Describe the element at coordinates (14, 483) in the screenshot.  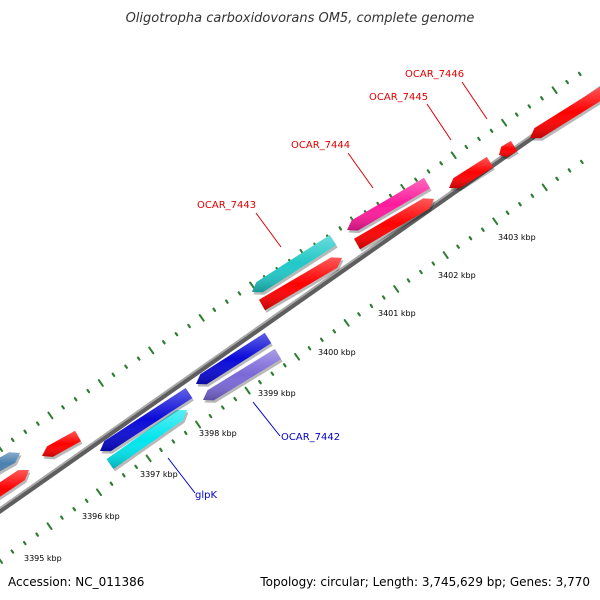
I see `gene-red-inner-left-shading` at that location.